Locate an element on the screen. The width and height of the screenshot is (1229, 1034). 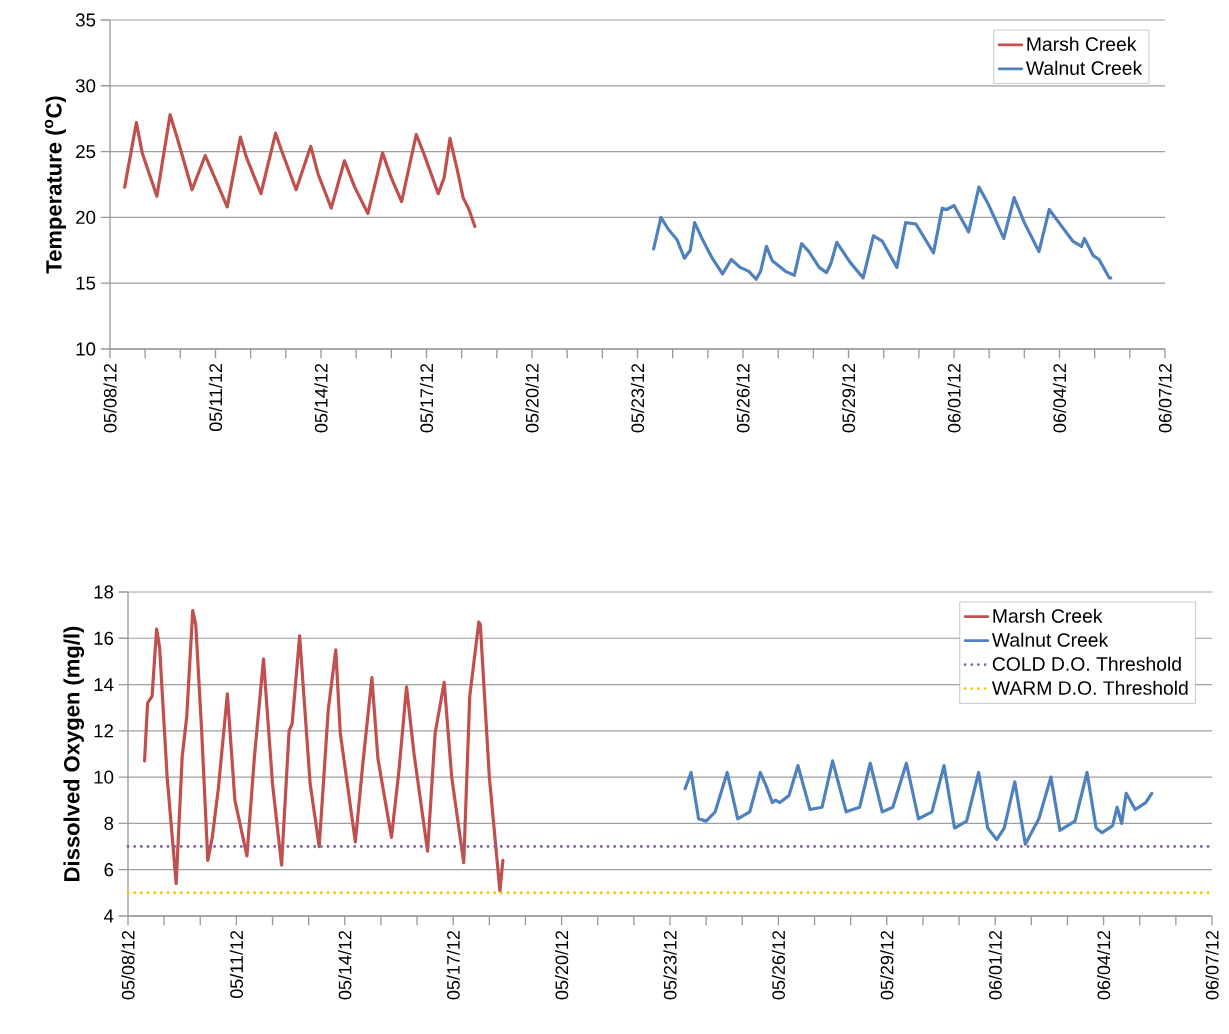
y-tick-label: 8 is located at coordinates (109, 823).